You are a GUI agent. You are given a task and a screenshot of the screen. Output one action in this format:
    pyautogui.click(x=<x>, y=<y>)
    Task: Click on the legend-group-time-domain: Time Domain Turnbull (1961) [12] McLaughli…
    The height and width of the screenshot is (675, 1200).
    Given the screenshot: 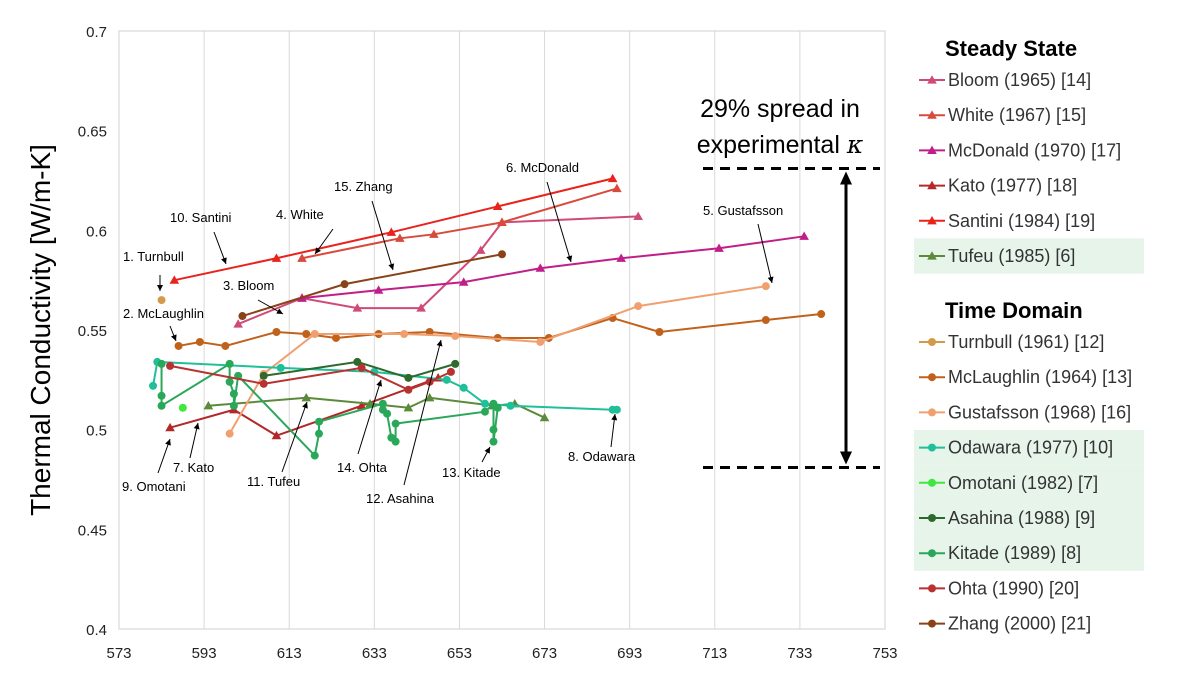 What is the action you would take?
    pyautogui.click(x=1029, y=466)
    